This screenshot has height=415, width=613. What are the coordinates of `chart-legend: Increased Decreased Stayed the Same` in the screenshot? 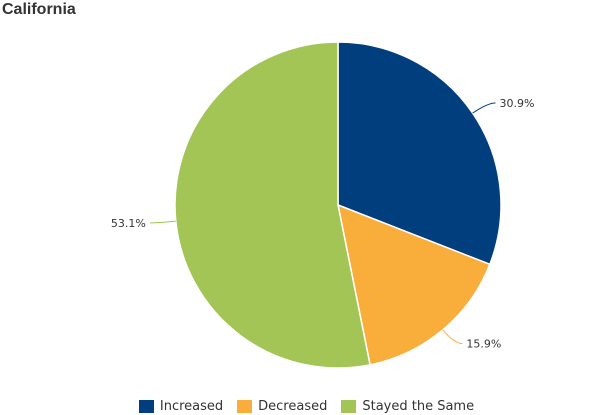 It's located at (306, 405).